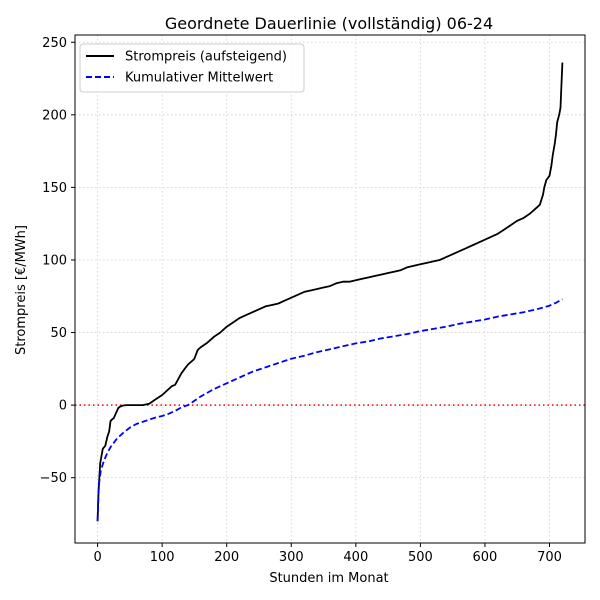 The image size is (600, 600). What do you see at coordinates (54, 43) in the screenshot?
I see `y-tick-label: 250` at bounding box center [54, 43].